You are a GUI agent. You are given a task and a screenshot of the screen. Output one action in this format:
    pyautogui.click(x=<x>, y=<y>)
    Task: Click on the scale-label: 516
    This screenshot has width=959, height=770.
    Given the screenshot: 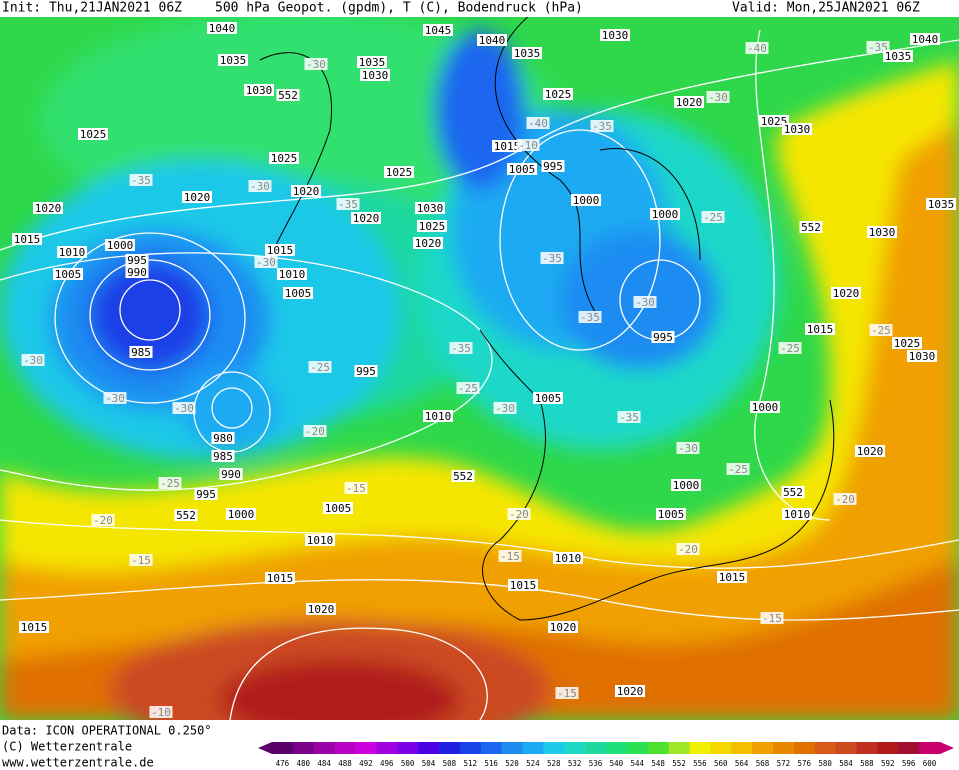 What is the action you would take?
    pyautogui.click(x=491, y=763)
    